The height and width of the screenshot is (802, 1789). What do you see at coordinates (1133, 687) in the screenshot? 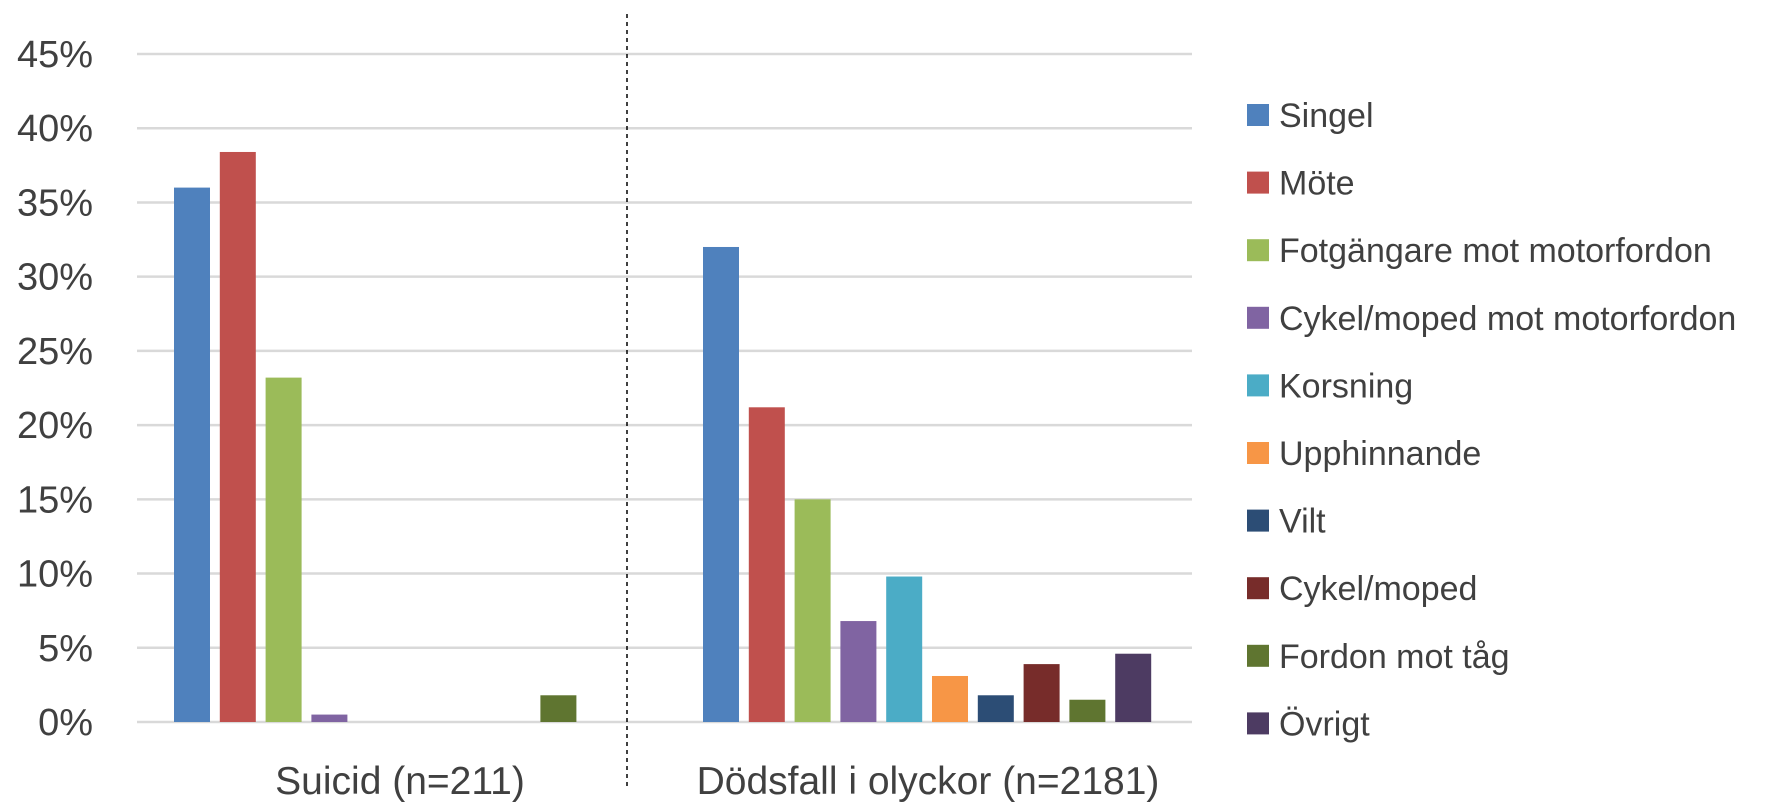
I see `bar--vrigt-2` at bounding box center [1133, 687].